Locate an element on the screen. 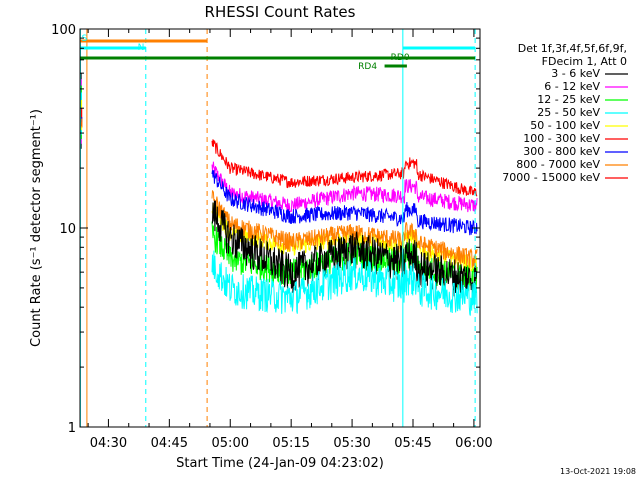 This screenshot has width=640, height=480. series-line-100to300keV is located at coordinates (344, 168).